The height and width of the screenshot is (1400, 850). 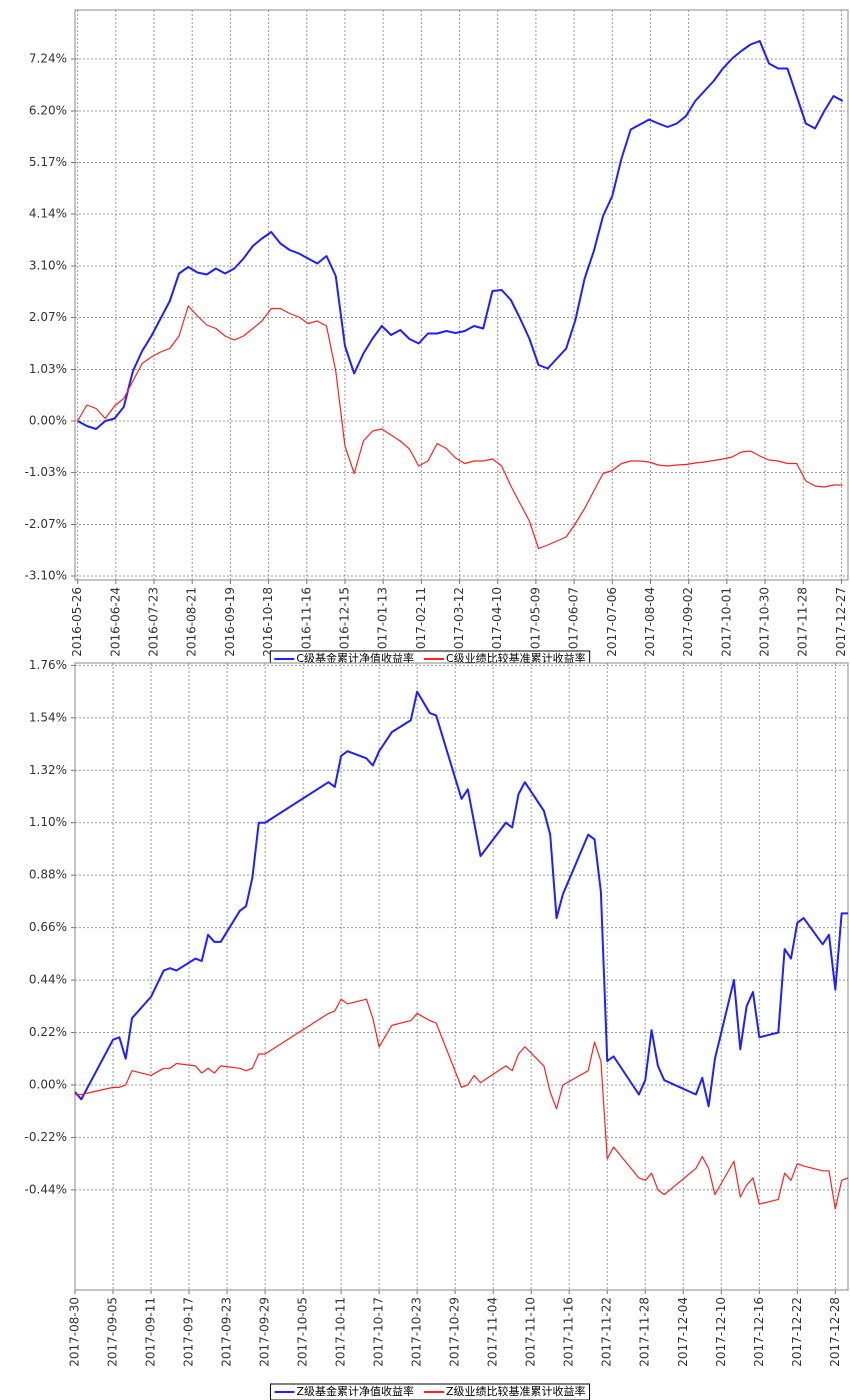 I want to click on y-tick-label: 1.76%, so click(x=48, y=665).